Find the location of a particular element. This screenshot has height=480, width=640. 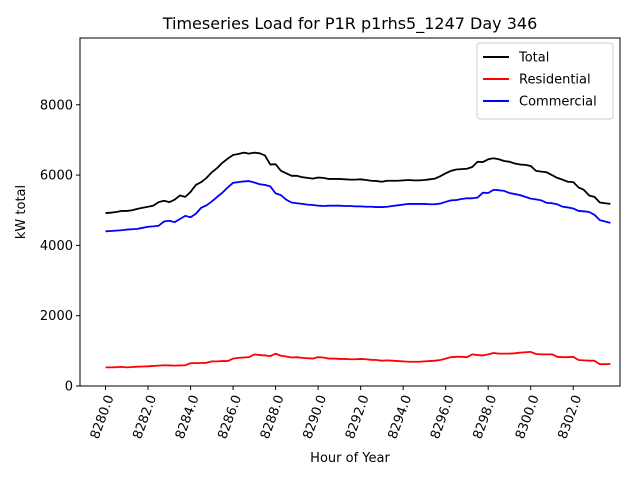

y-tick-label: 4000 is located at coordinates (56, 246).